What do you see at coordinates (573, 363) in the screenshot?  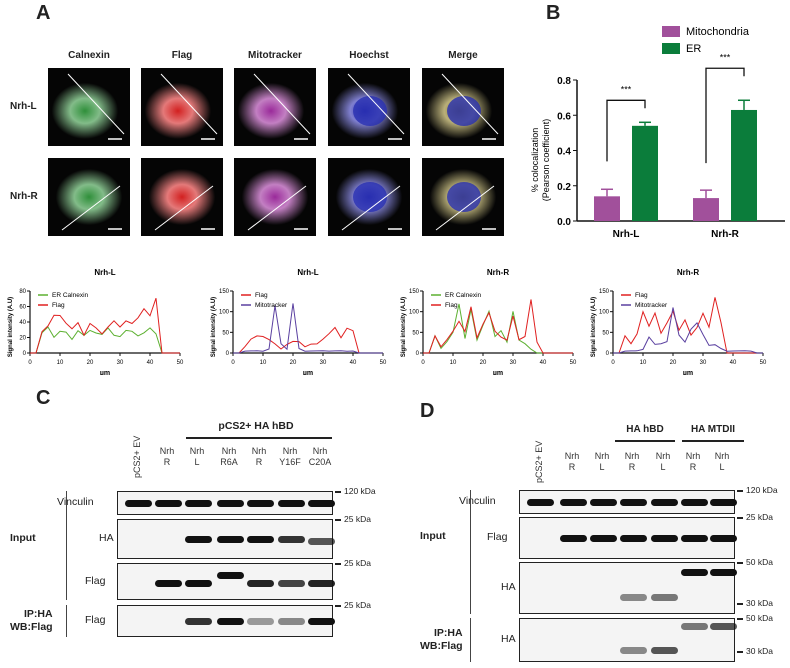 I see `x-tick-label: 50` at bounding box center [573, 363].